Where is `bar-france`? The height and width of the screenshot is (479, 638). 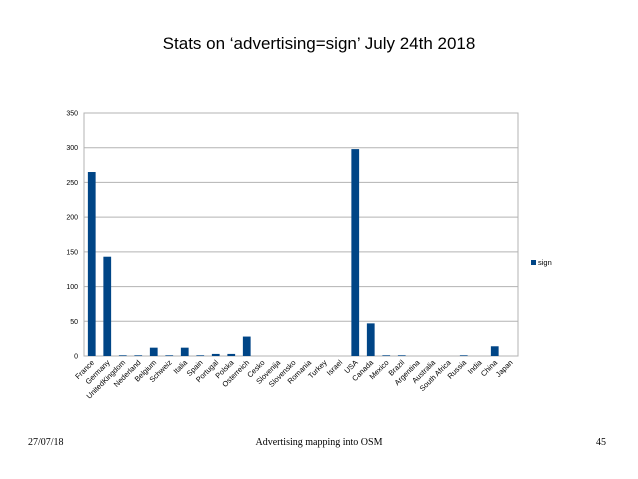
bar-france is located at coordinates (91, 264).